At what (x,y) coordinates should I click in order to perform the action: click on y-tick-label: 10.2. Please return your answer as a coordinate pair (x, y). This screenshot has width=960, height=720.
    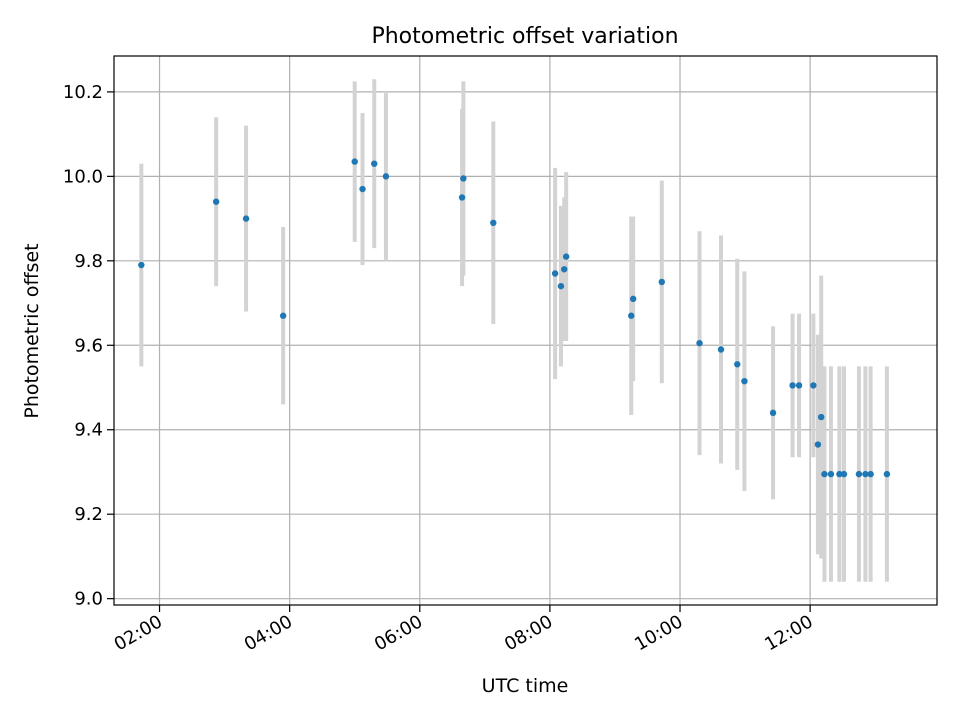
    Looking at the image, I should click on (83, 92).